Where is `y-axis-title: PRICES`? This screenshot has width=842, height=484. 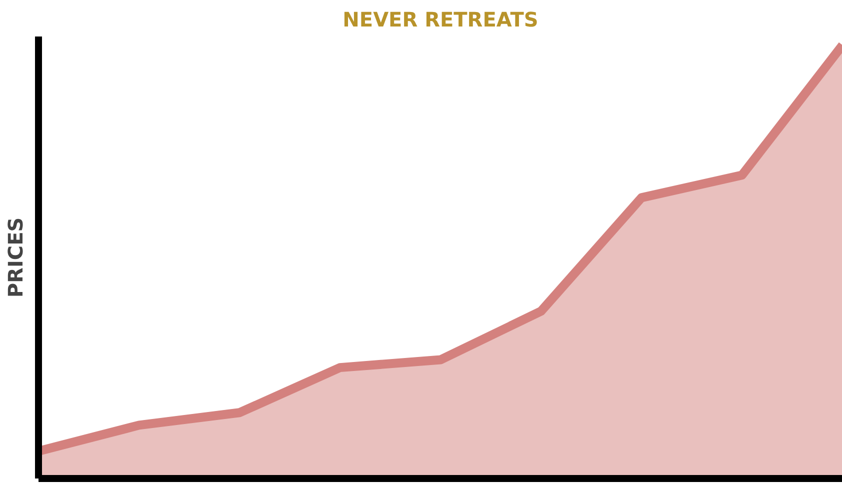 y-axis-title: PRICES is located at coordinates (16, 257).